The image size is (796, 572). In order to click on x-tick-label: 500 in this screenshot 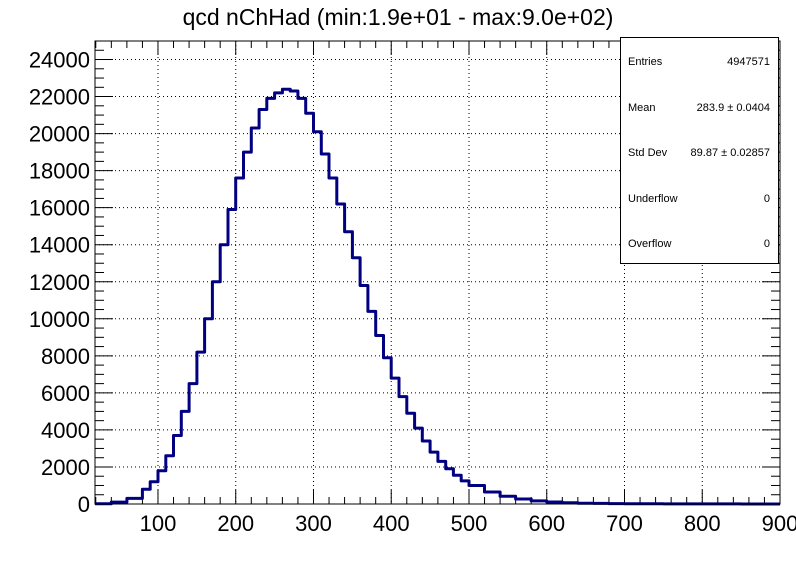, I will do `click(469, 523)`.